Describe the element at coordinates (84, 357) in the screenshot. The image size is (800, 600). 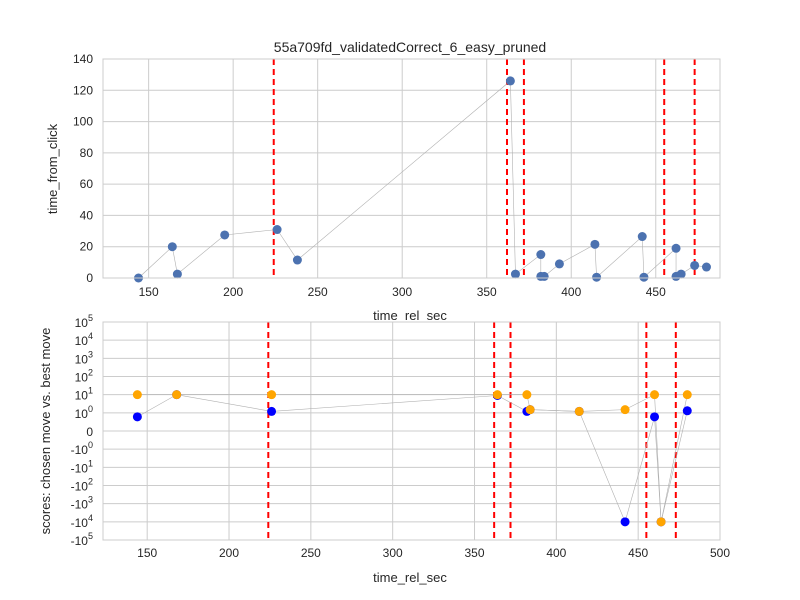
I see `bottom-y-tick-label: 10³` at that location.